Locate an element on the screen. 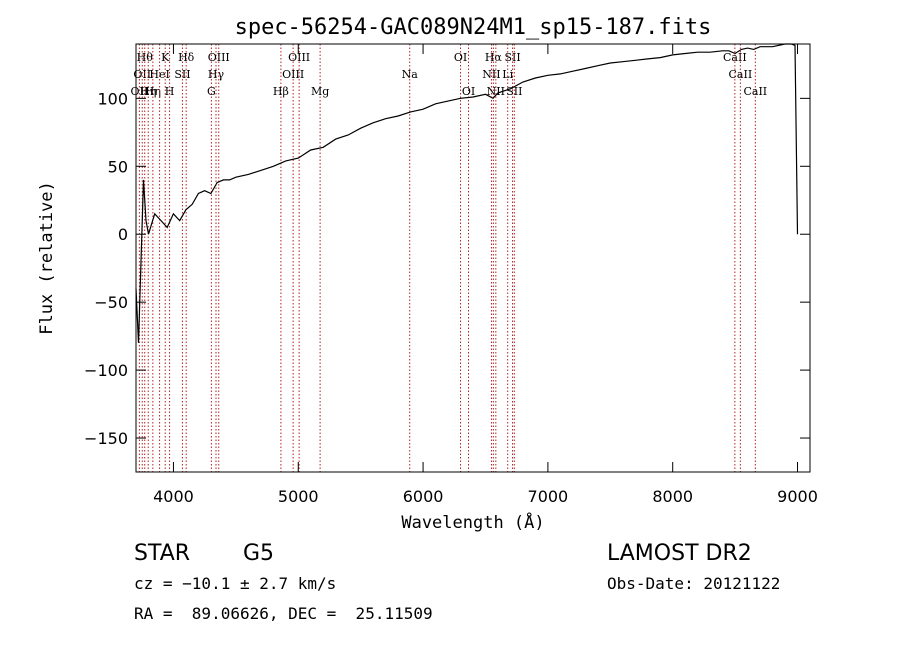 The width and height of the screenshot is (900, 649). y-tick-label--150: −150 is located at coordinates (106, 438).